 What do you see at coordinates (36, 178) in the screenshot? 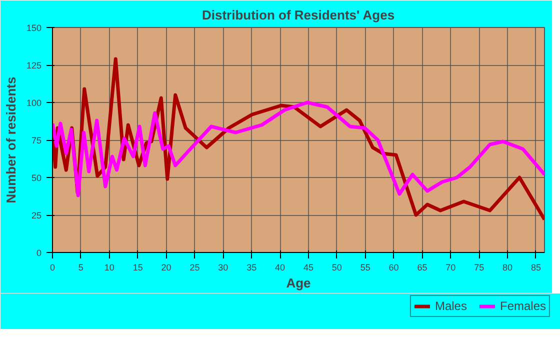
I see `y-tick-label: 50` at bounding box center [36, 178].